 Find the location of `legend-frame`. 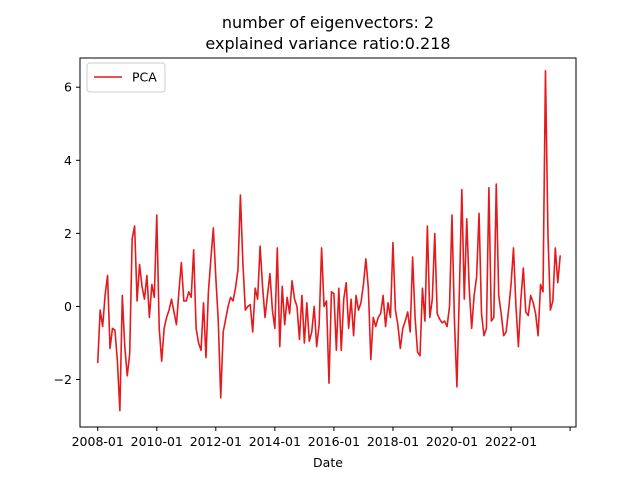

legend-frame is located at coordinates (126, 77).